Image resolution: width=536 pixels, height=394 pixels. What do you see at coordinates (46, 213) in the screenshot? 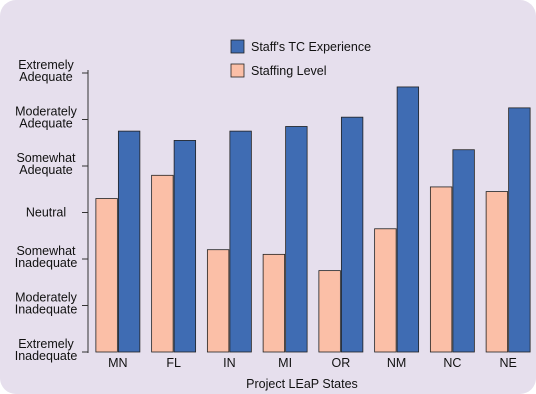
I see `y-tick-label: Neutral` at bounding box center [46, 213].